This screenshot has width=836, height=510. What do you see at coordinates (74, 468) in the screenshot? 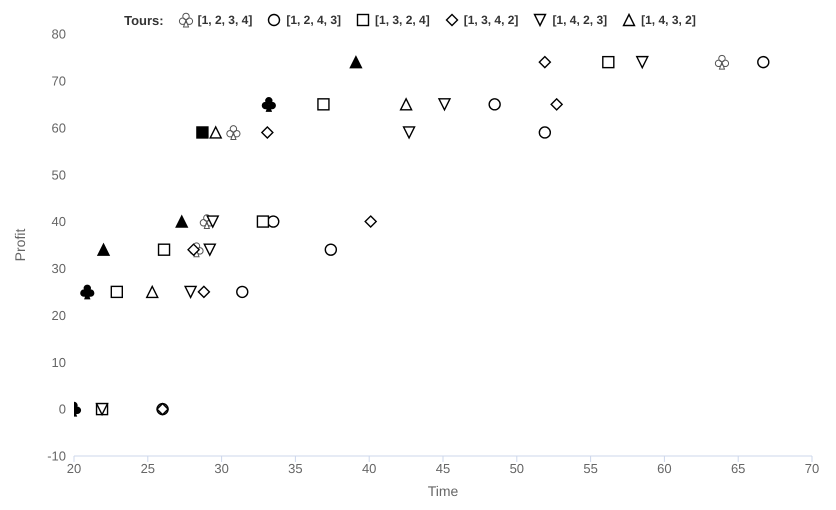
I see `x-tick-label: 20` at bounding box center [74, 468].